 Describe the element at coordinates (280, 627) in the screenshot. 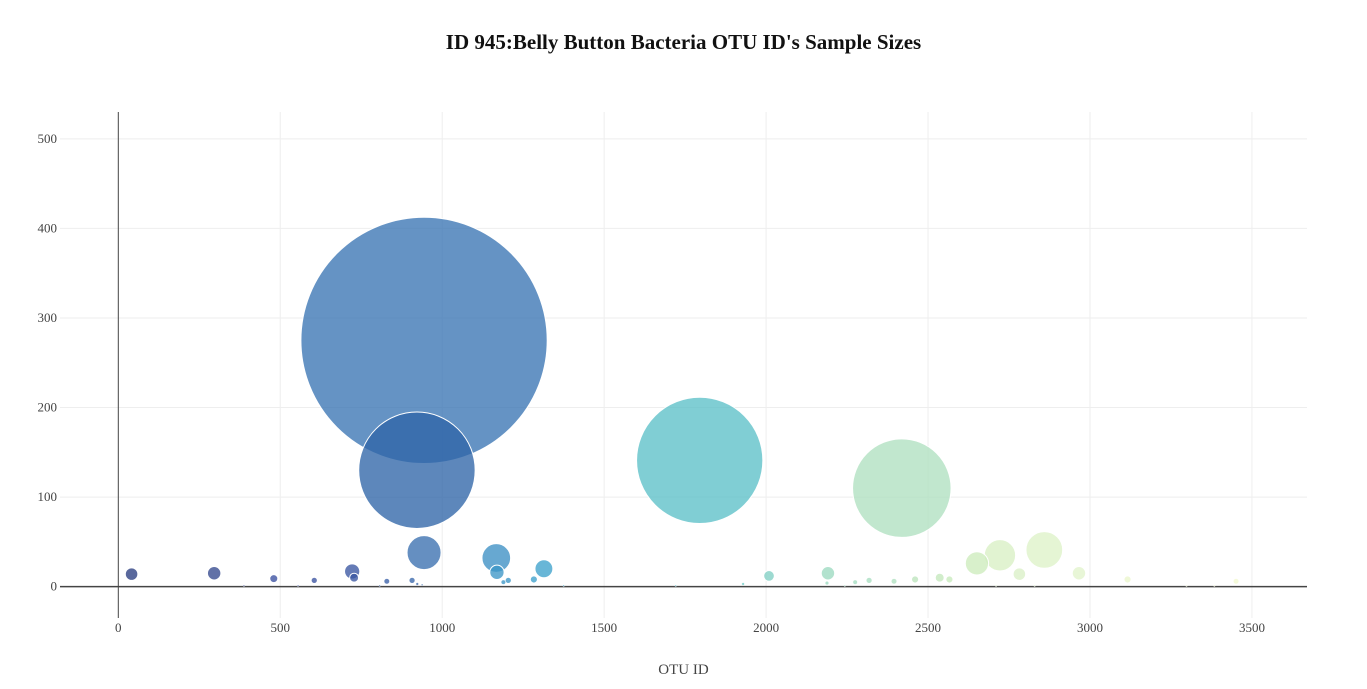

I see `x-tick-label: 500` at that location.